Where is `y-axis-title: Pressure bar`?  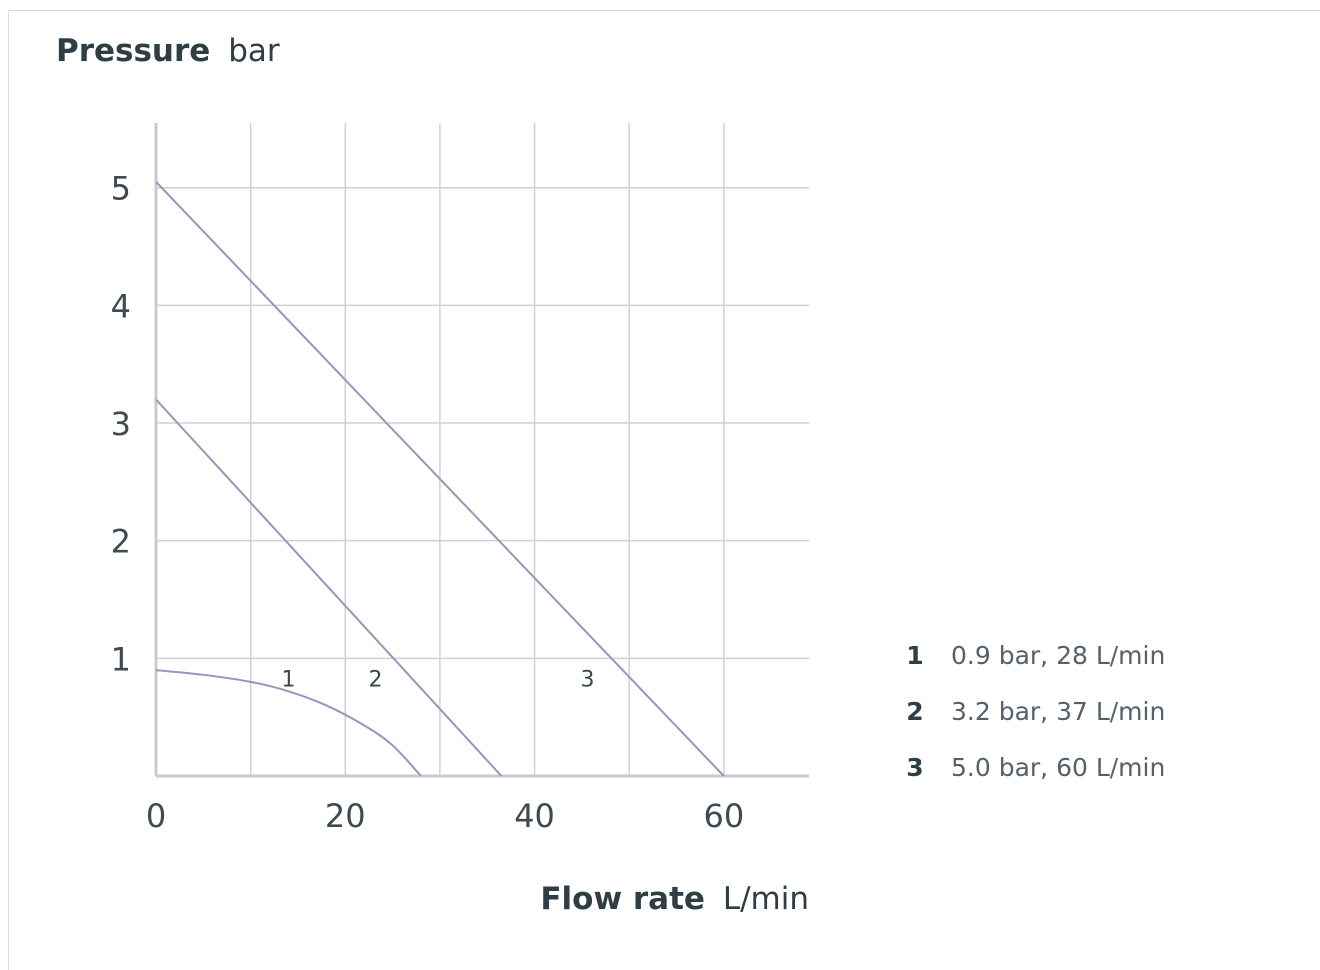 y-axis-title: Pressure bar is located at coordinates (168, 51).